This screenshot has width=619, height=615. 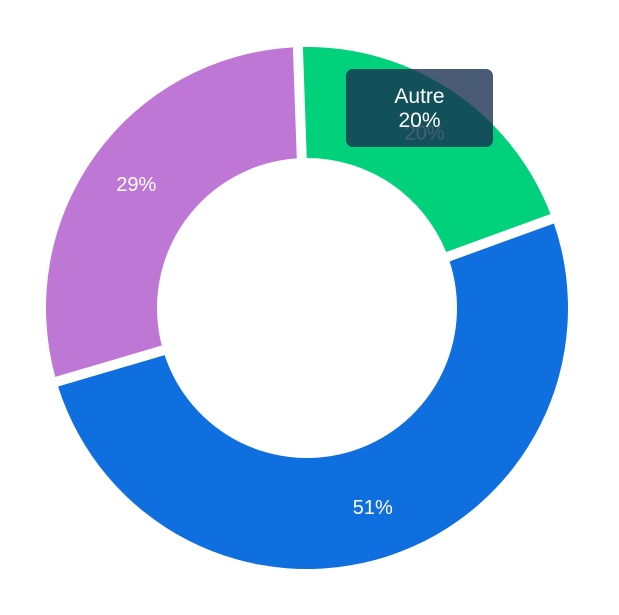 I want to click on tooltip-value: 20%, so click(x=419, y=120).